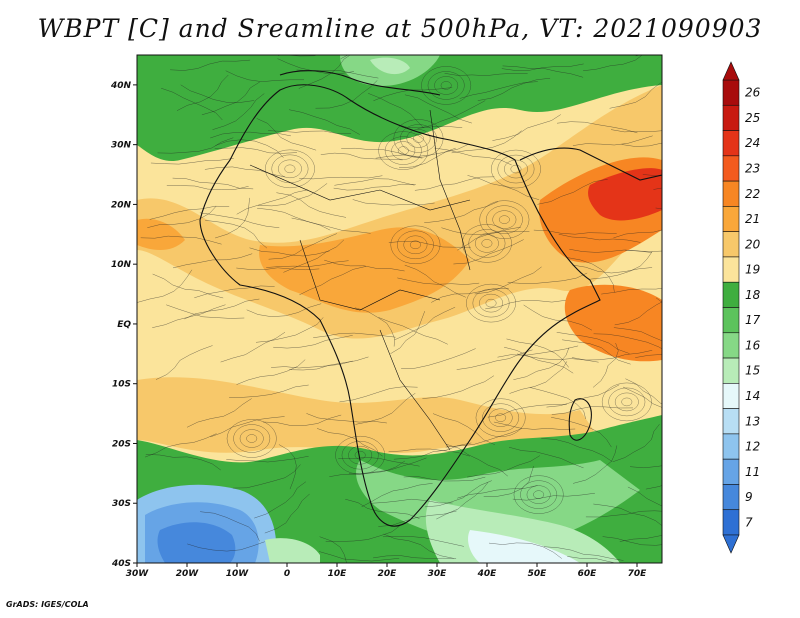  What do you see at coordinates (415, 390) in the screenshot?
I see `border-south` at bounding box center [415, 390].